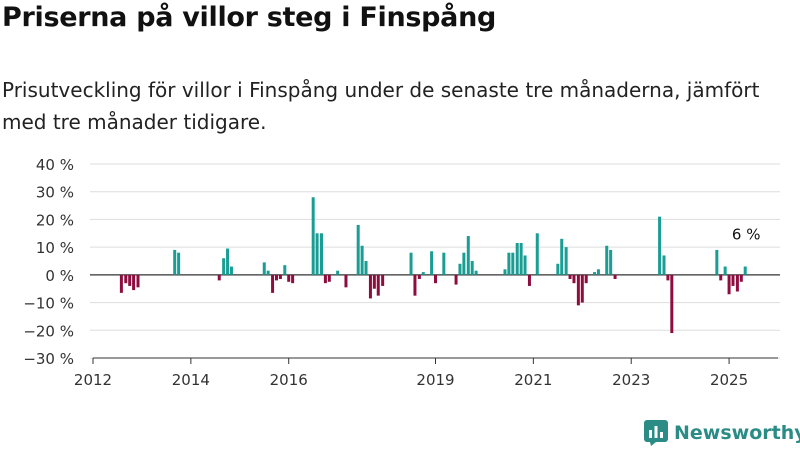 Image resolution: width=800 pixels, height=450 pixels. What do you see at coordinates (93, 380) in the screenshot?
I see `x-tick-label: 2012` at bounding box center [93, 380].